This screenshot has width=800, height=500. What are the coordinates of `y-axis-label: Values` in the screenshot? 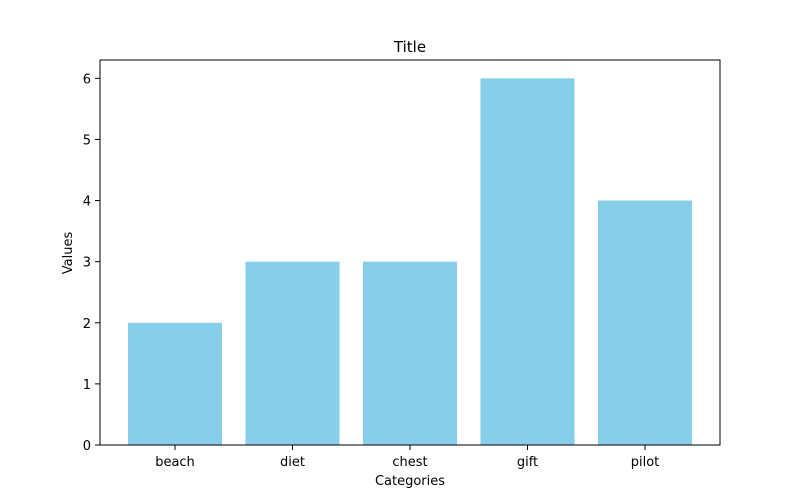 It's located at (68, 253).